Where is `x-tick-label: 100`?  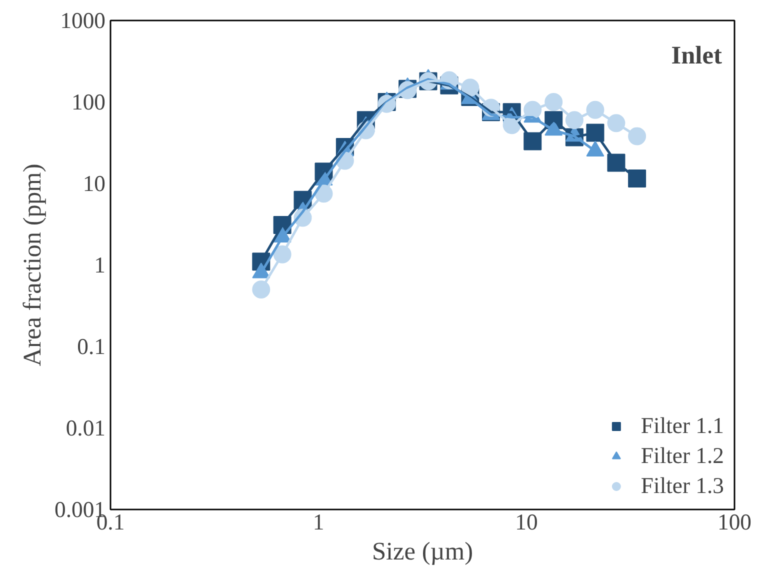
x-tick-label: 100 is located at coordinates (735, 522).